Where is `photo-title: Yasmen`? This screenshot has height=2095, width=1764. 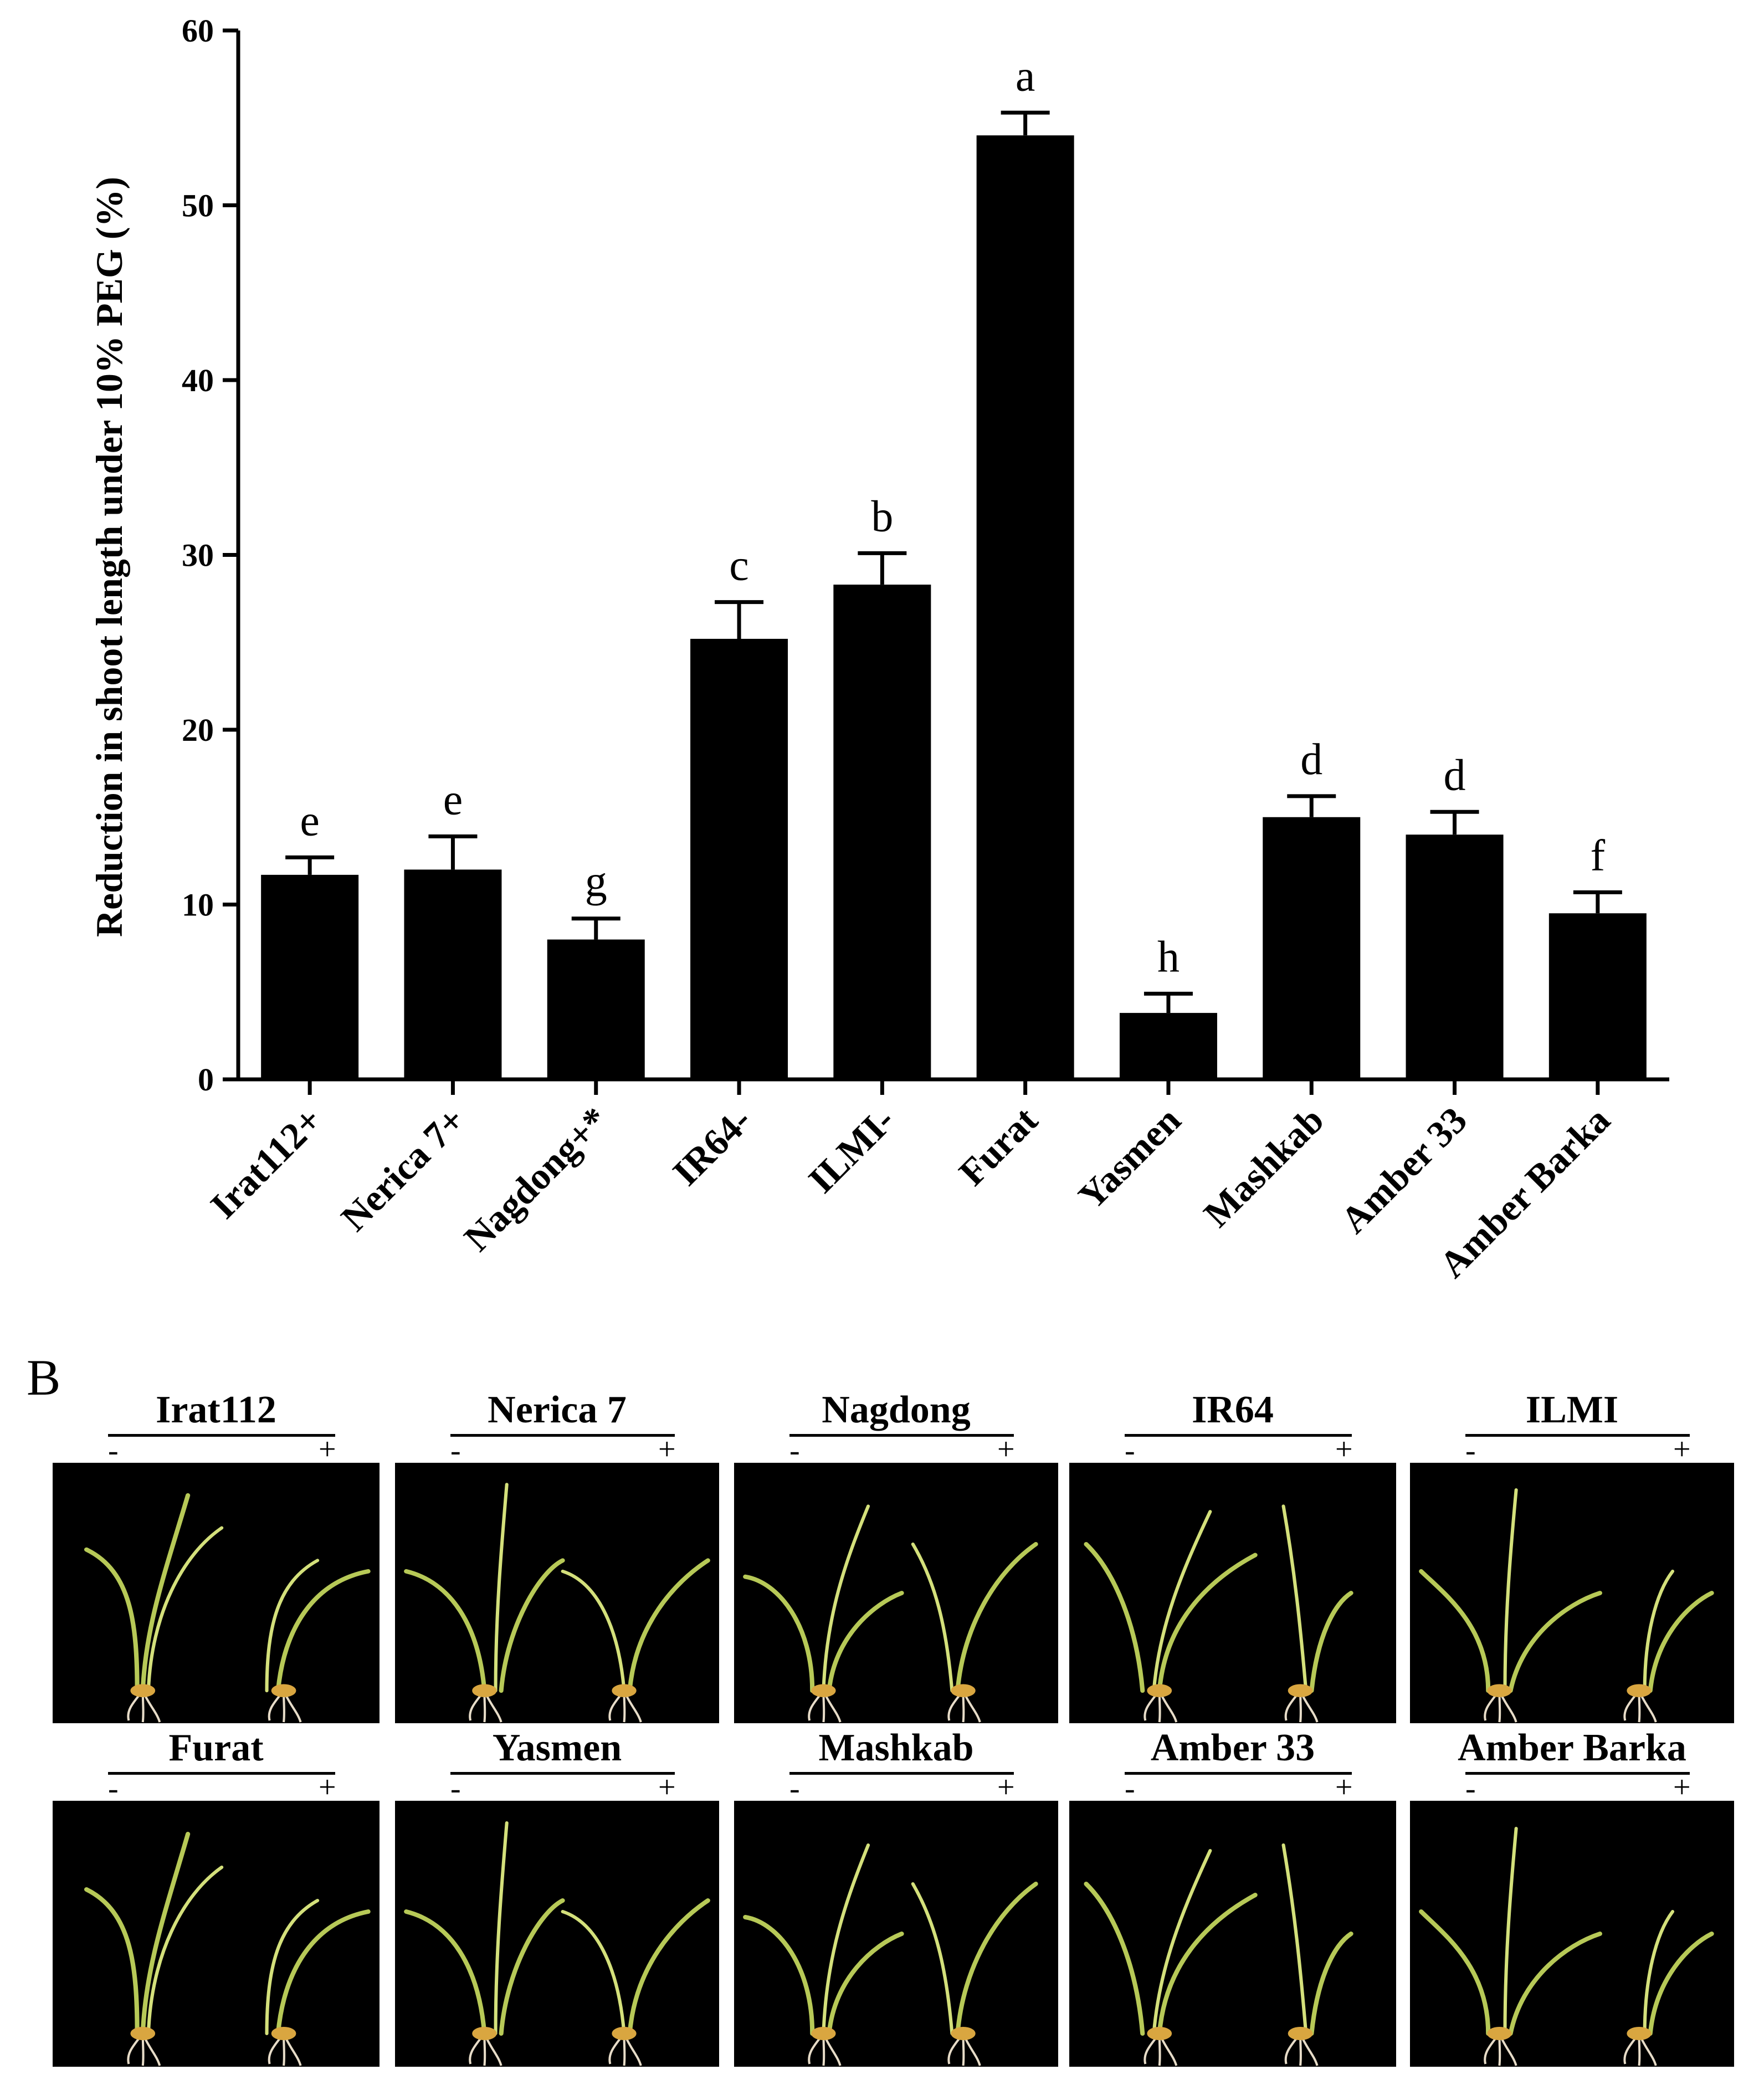 photo-title: Yasmen is located at coordinates (557, 1748).